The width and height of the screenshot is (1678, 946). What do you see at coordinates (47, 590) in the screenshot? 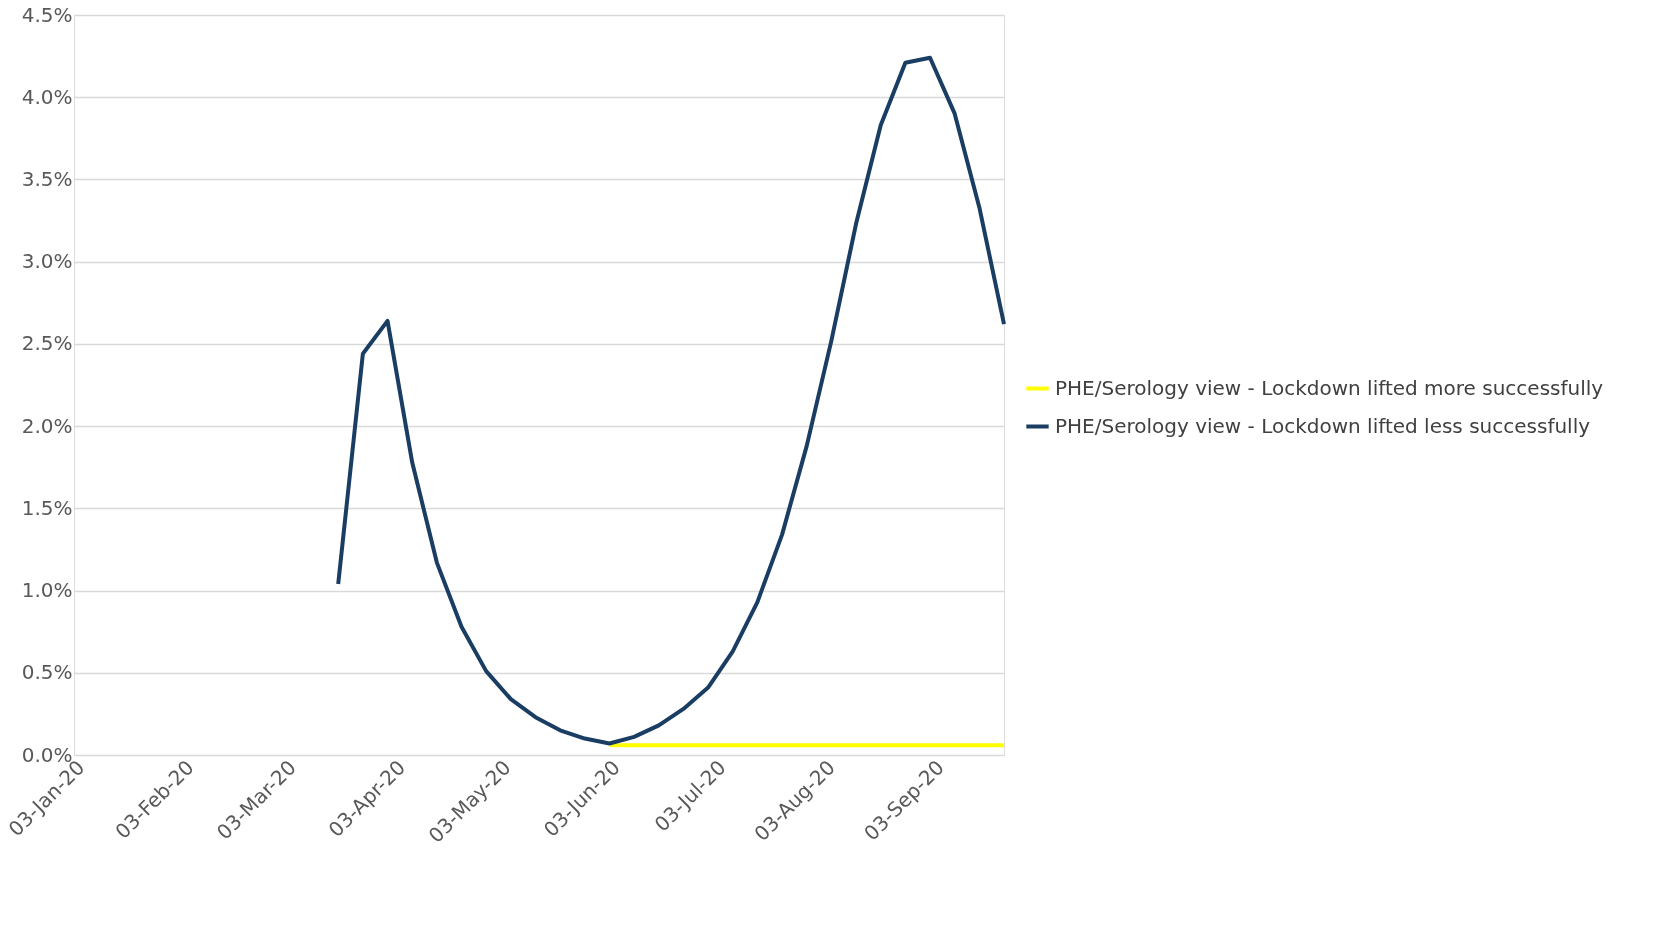
I see `y-tick-label: 1.0%` at bounding box center [47, 590].